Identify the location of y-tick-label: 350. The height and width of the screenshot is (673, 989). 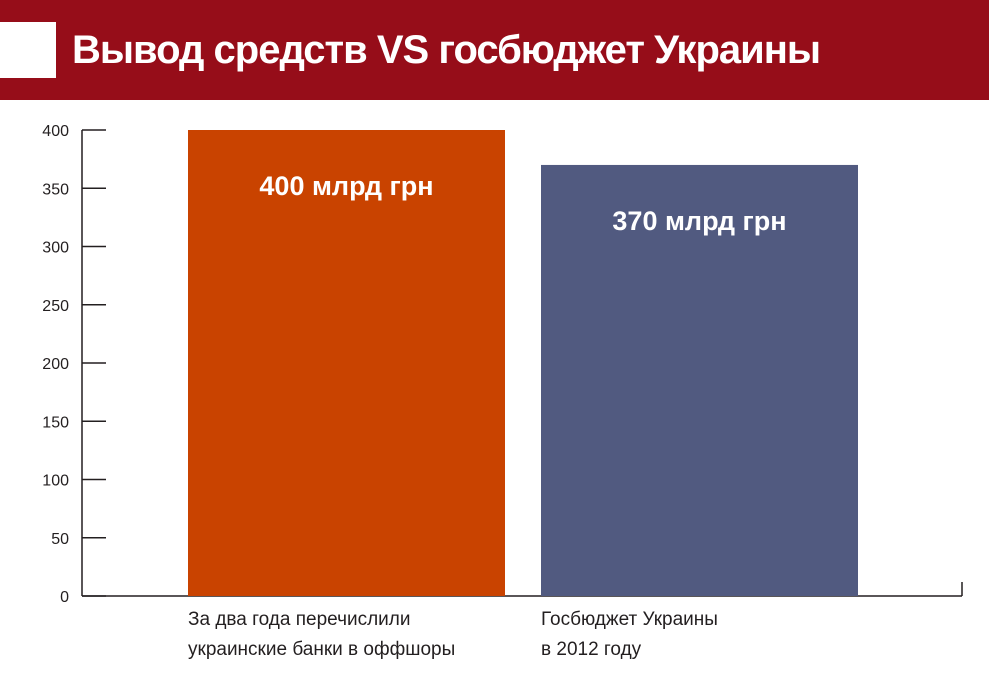
(55, 189).